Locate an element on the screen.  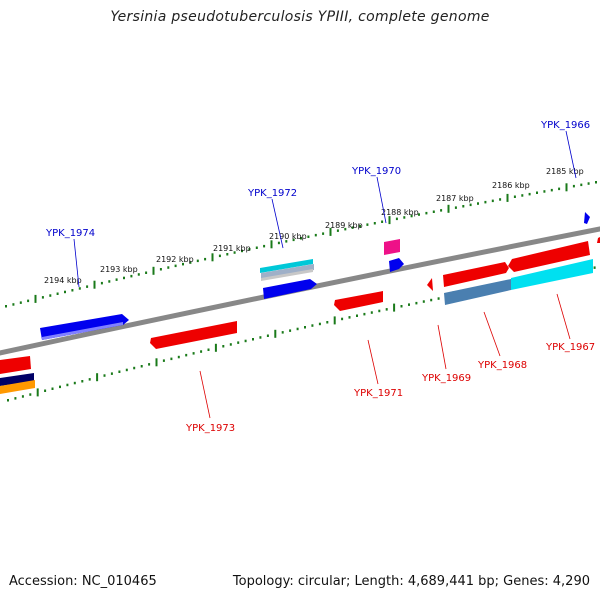
scale-label-2187: 2187 kbp is located at coordinates (455, 198).